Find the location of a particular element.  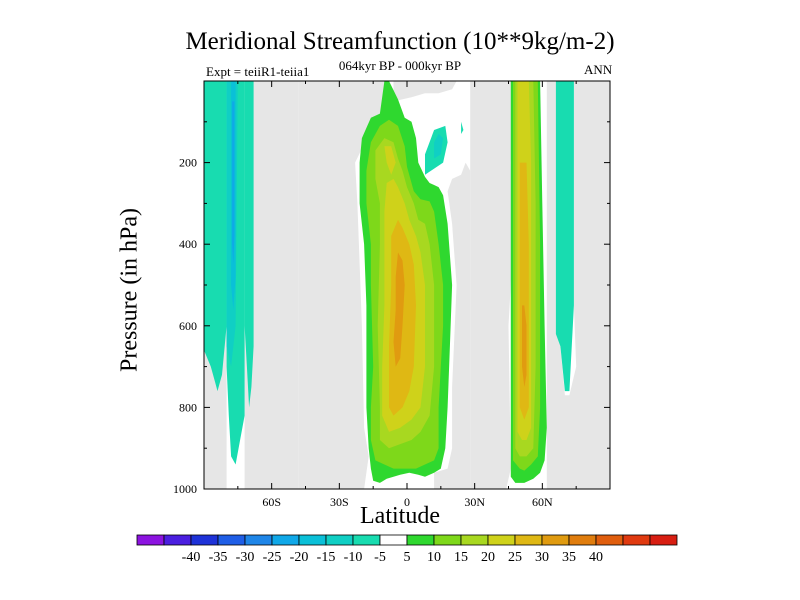

colorbar-label: 40 is located at coordinates (596, 557).